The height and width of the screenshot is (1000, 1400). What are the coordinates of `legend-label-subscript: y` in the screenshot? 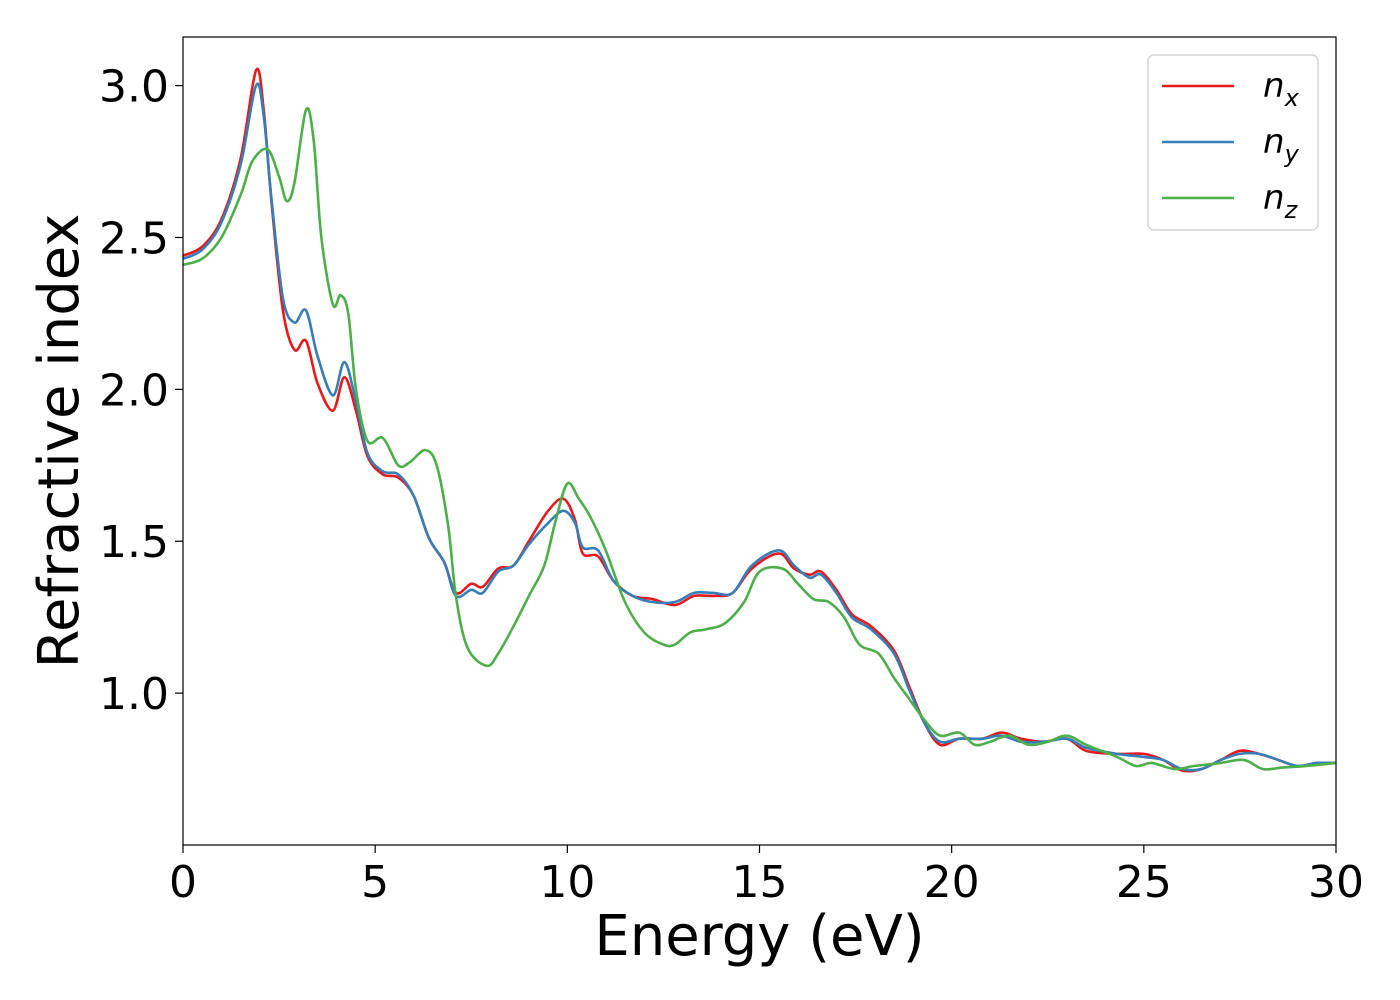 It's located at (1292, 154).